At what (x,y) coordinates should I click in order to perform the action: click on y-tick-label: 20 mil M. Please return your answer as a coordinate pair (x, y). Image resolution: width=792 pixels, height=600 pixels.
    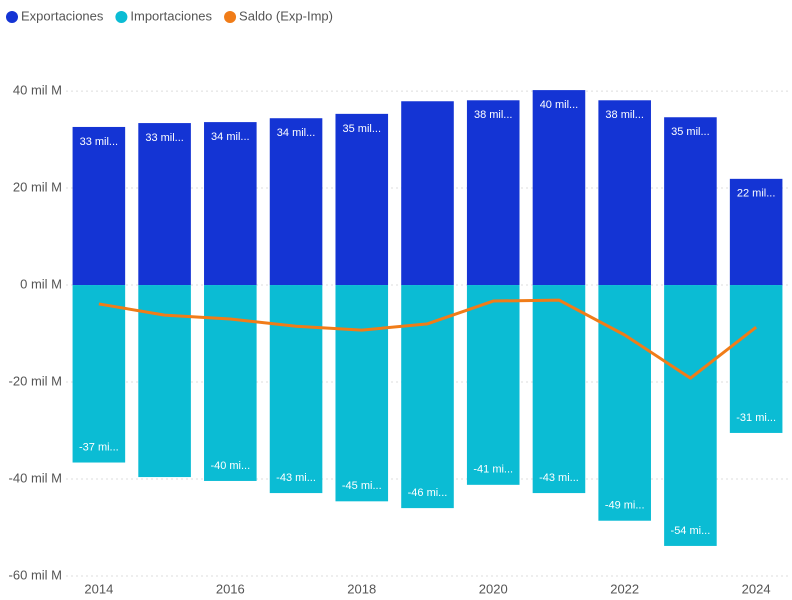
    Looking at the image, I should click on (37, 186).